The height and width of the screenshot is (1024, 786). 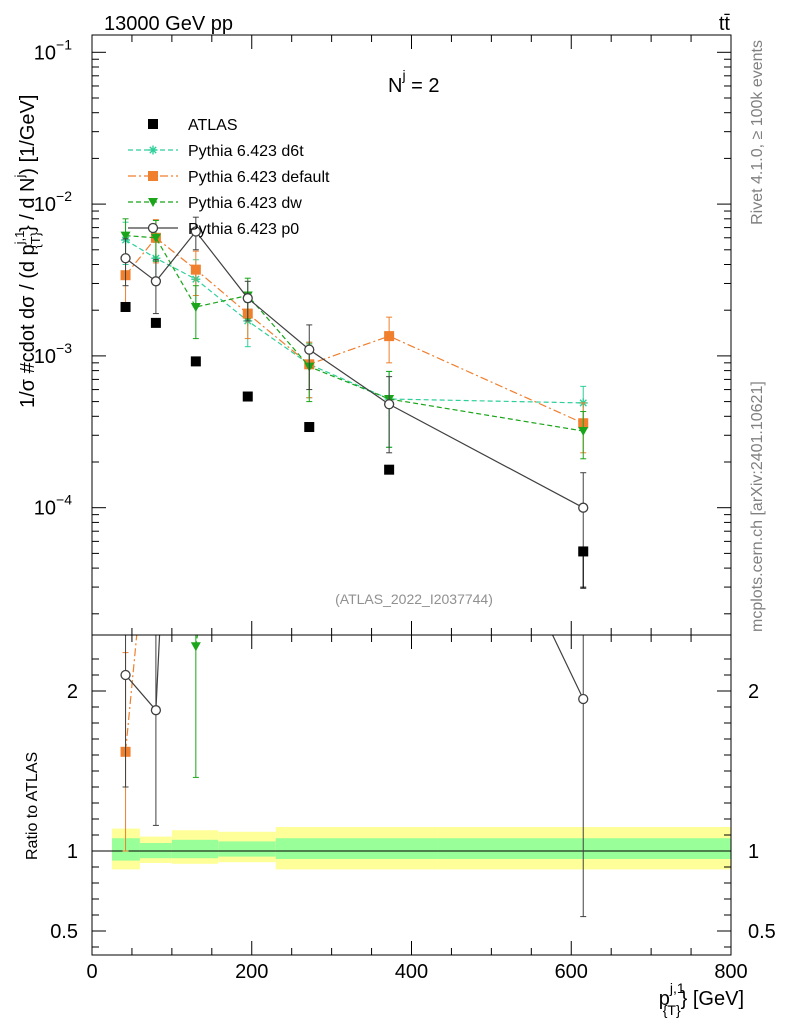 I want to click on mcplots-site-label: mcplots.cern.ch [arXiv:2401.10621], so click(x=757, y=506).